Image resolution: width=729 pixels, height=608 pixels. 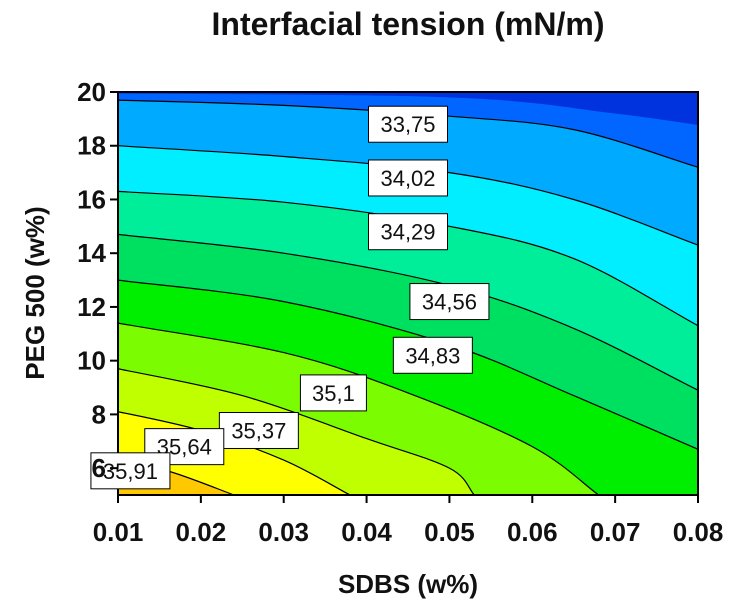 What do you see at coordinates (532, 532) in the screenshot?
I see `x-tick-label: 0.06` at bounding box center [532, 532].